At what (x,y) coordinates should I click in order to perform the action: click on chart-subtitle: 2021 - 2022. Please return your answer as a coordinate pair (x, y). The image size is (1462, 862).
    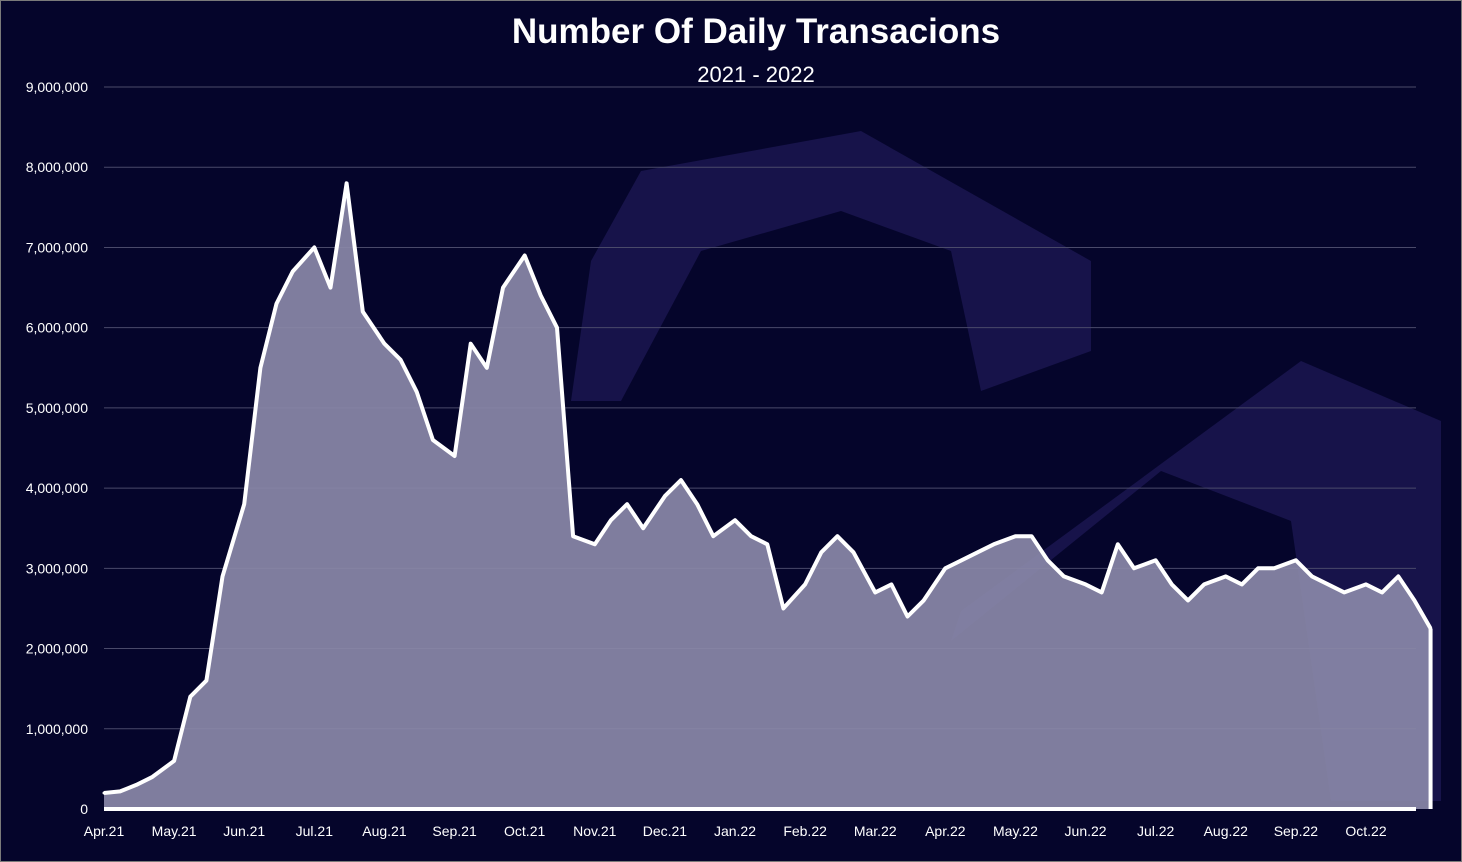
    Looking at the image, I should click on (755, 74).